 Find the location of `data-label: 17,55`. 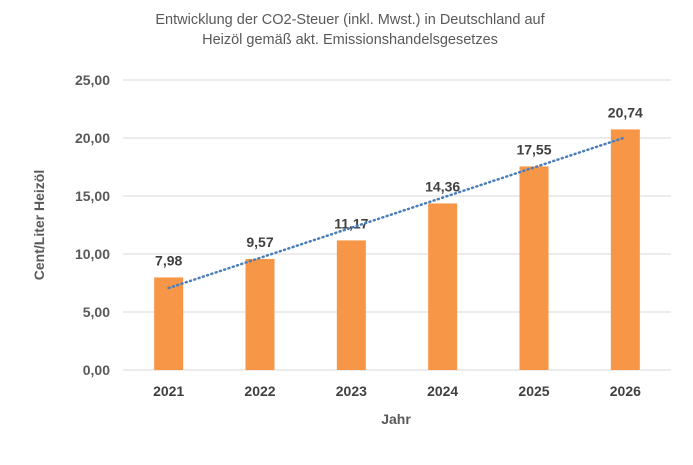

data-label: 17,55 is located at coordinates (533, 149).